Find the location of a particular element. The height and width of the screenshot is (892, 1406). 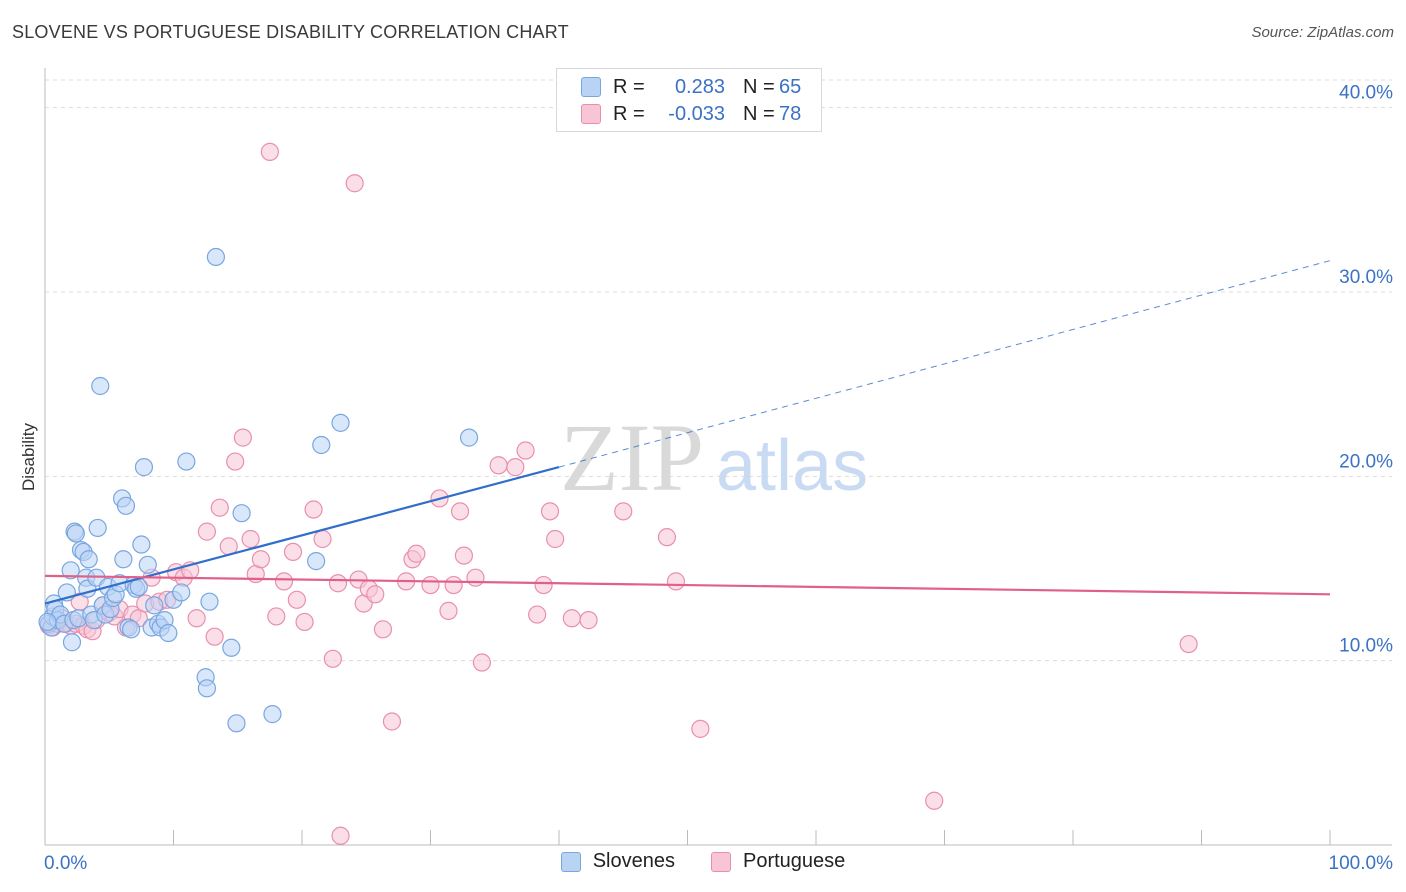

stats-legend: R = 0.283 N = 65 R = -0.033 N = 78 is located at coordinates (689, 100).